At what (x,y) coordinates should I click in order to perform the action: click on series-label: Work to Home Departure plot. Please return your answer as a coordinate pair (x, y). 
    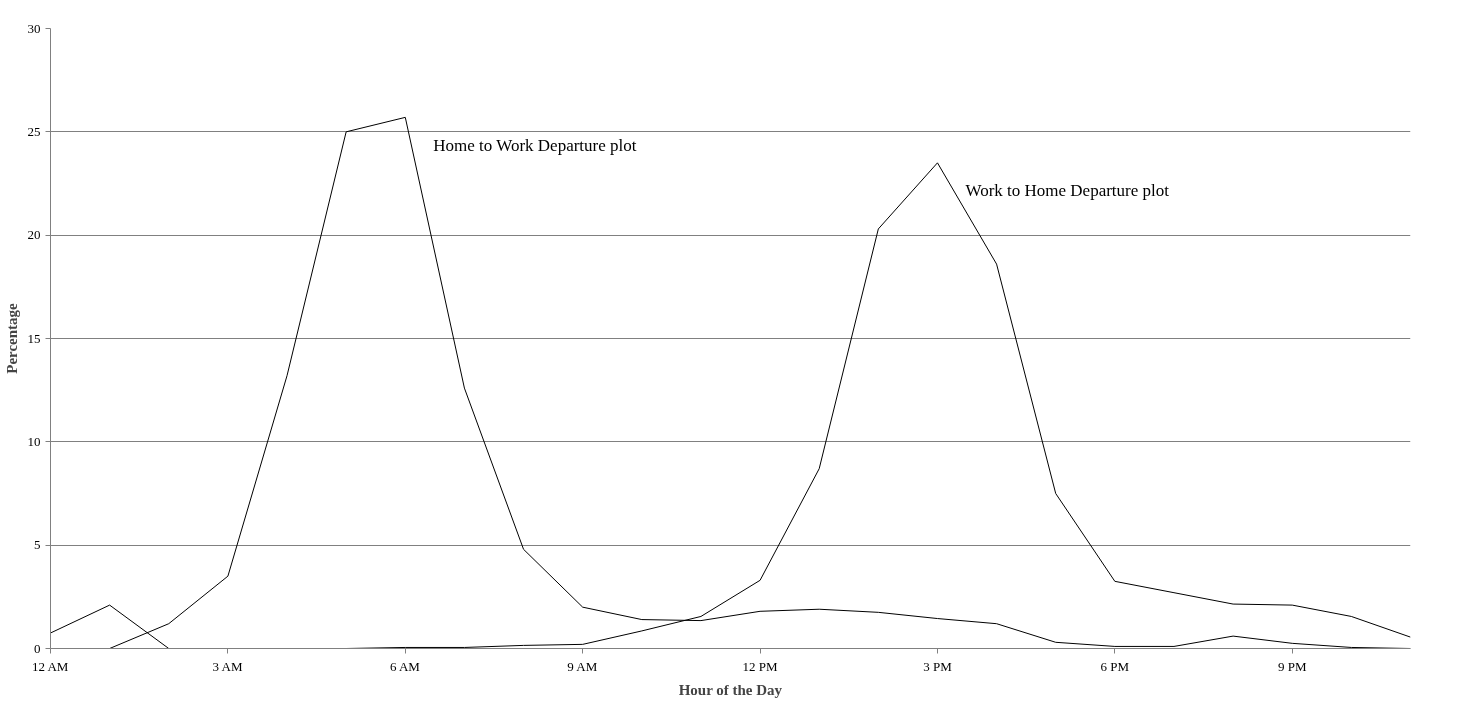
    Looking at the image, I should click on (1067, 191).